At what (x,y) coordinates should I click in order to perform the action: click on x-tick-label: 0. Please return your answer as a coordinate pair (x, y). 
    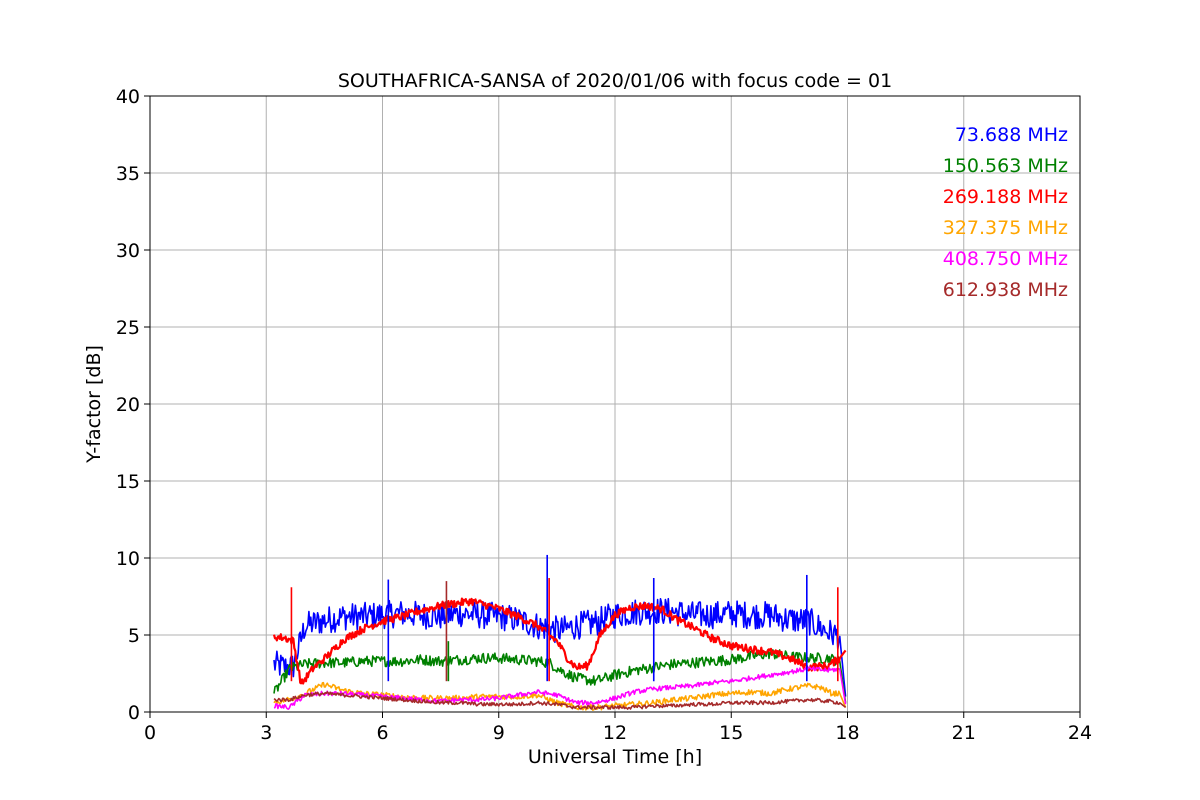
    Looking at the image, I should click on (150, 733).